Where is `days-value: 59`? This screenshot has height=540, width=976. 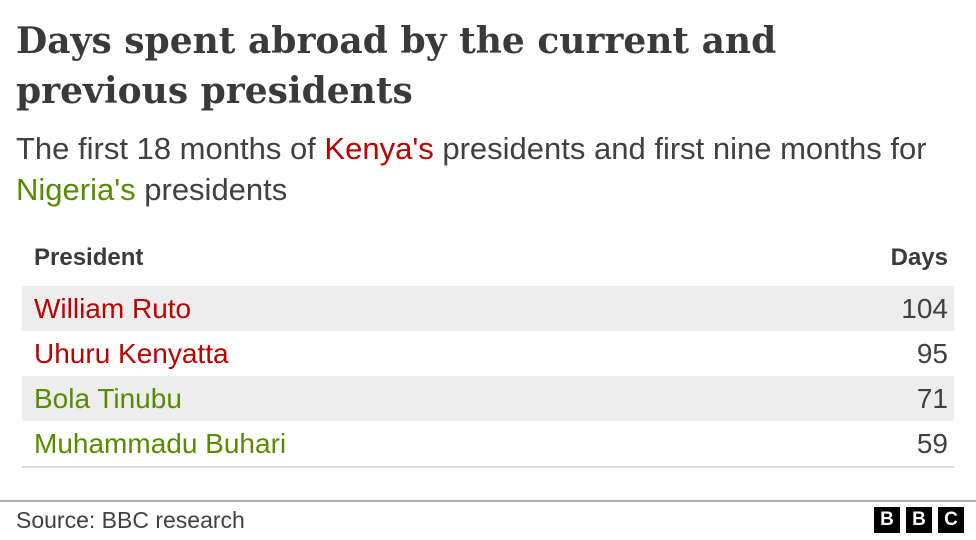 days-value: 59 is located at coordinates (854, 444).